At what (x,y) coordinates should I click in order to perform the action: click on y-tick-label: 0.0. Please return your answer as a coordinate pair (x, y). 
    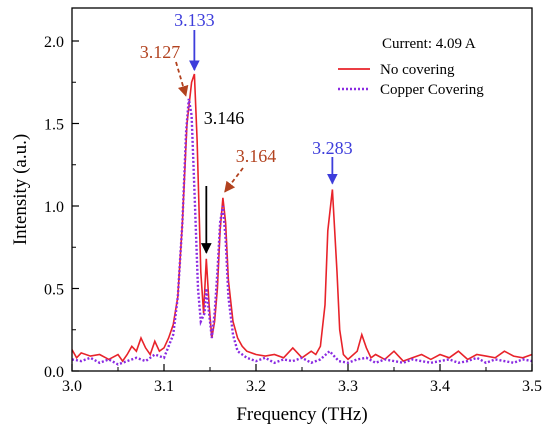
    Looking at the image, I should click on (54, 372).